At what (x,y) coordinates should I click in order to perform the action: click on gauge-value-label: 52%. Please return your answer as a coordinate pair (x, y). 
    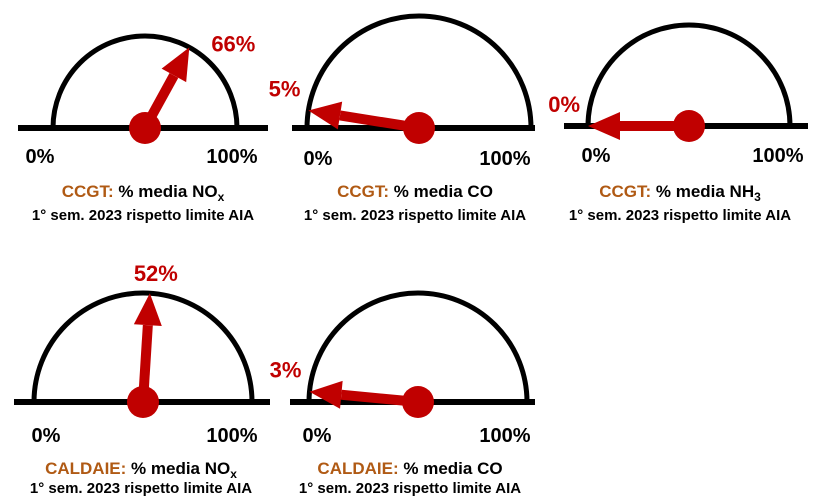
    Looking at the image, I should click on (156, 273).